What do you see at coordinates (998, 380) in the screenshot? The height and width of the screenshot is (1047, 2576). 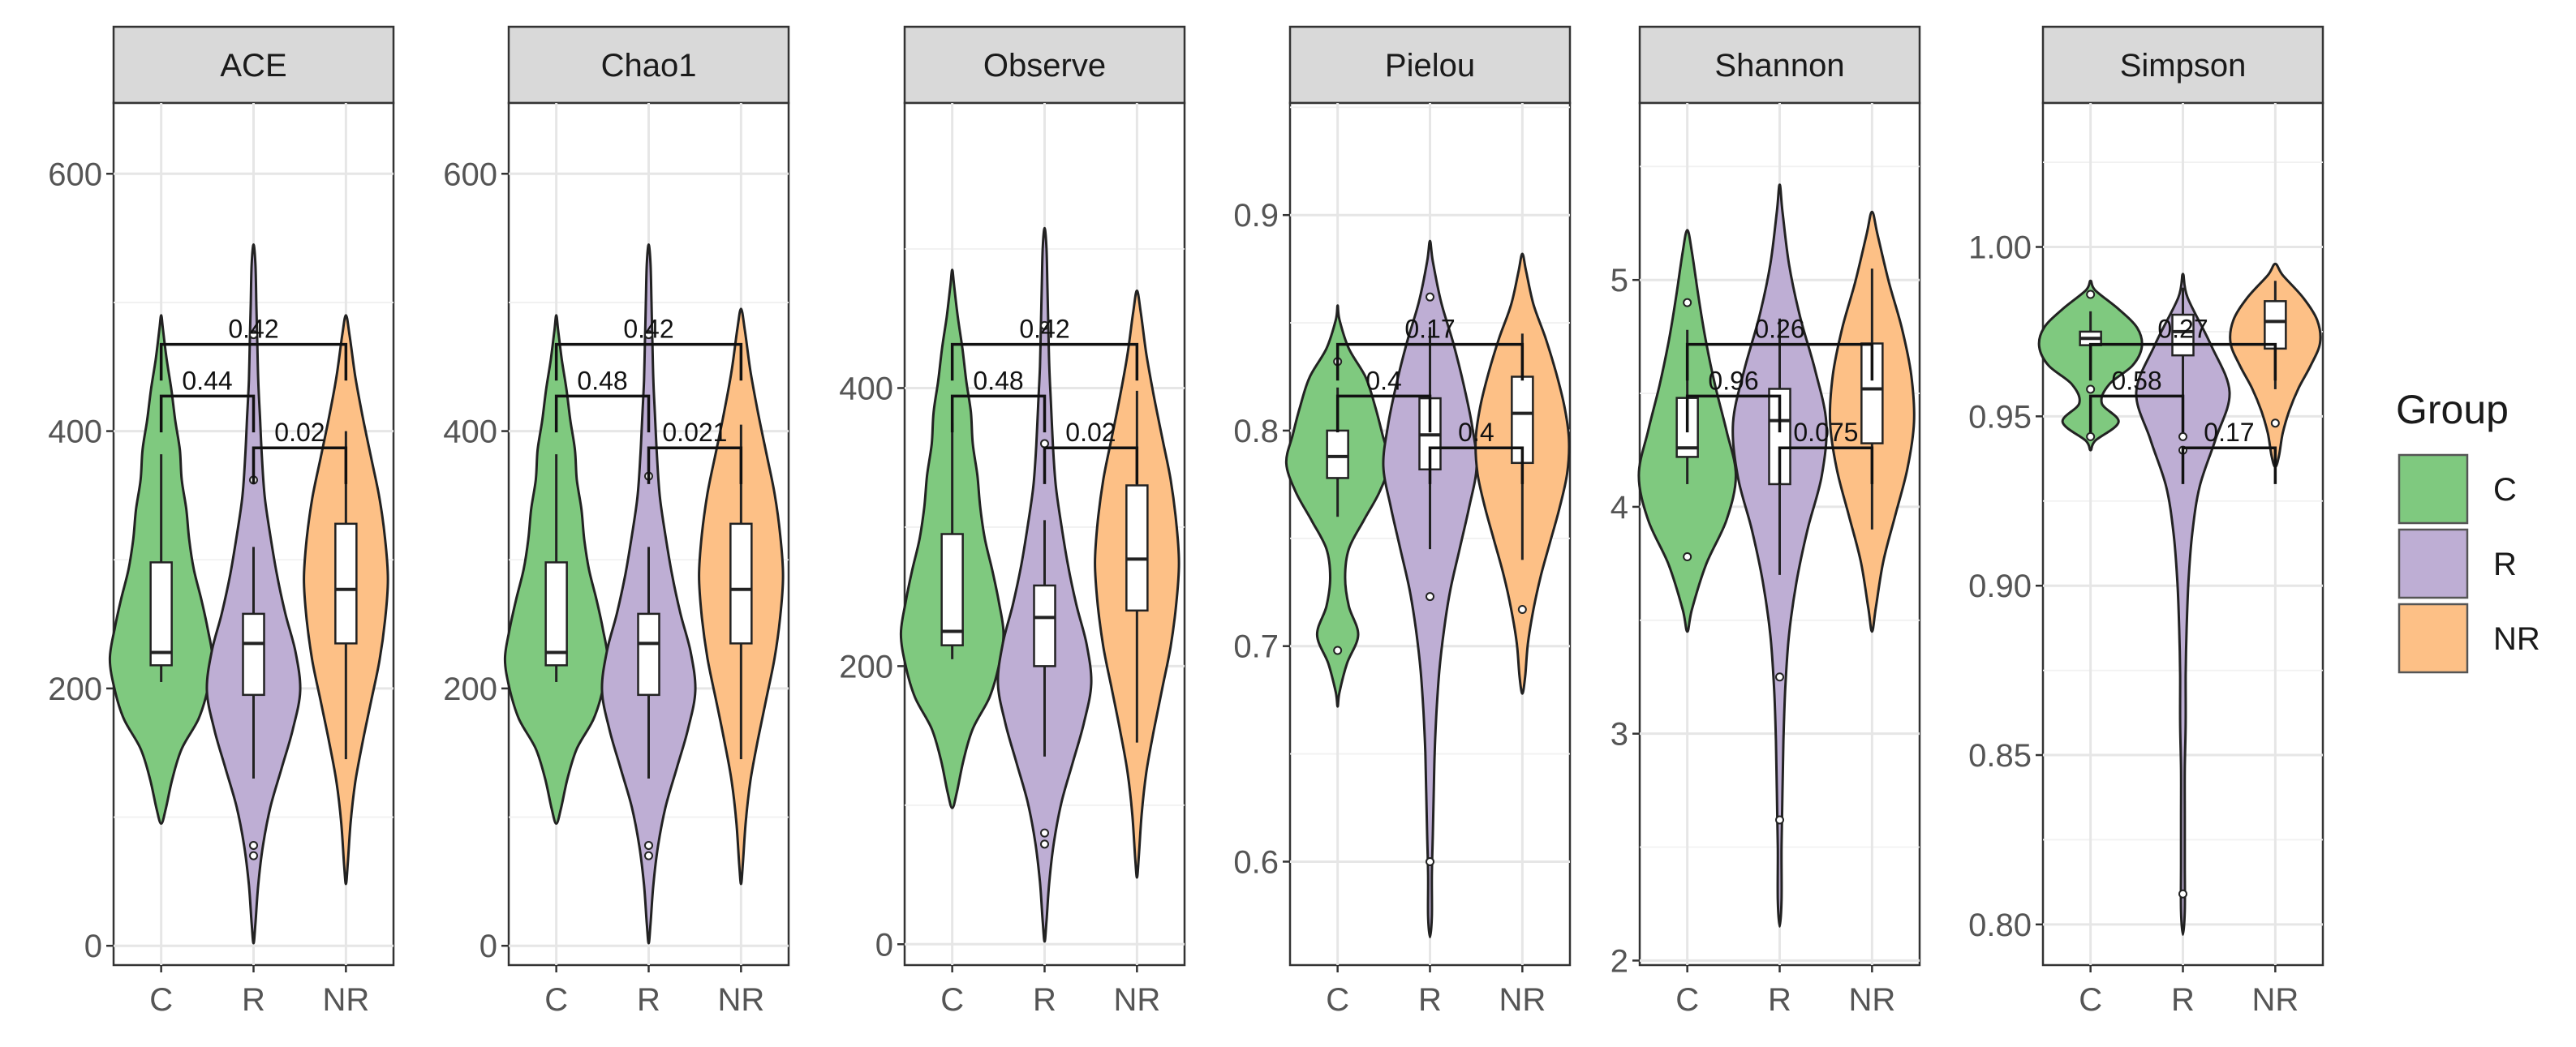 I see `p-value-label: 0.48` at bounding box center [998, 380].